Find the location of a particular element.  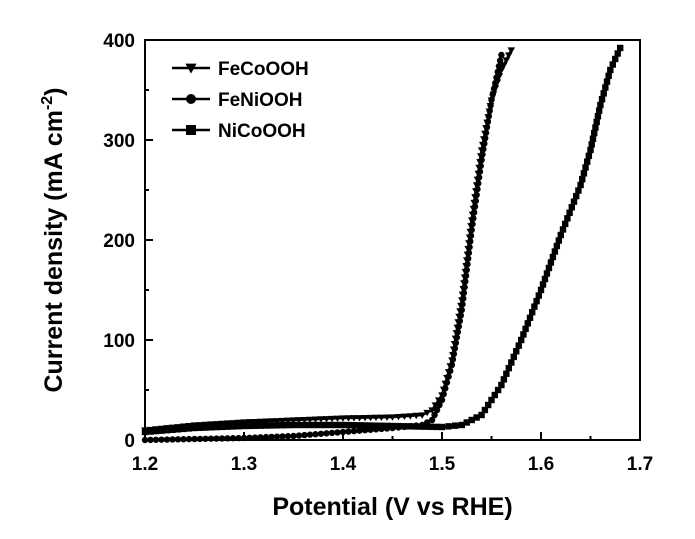

legend: FeCoOOH FeNiOOH NiCoOOH is located at coordinates (240, 100).